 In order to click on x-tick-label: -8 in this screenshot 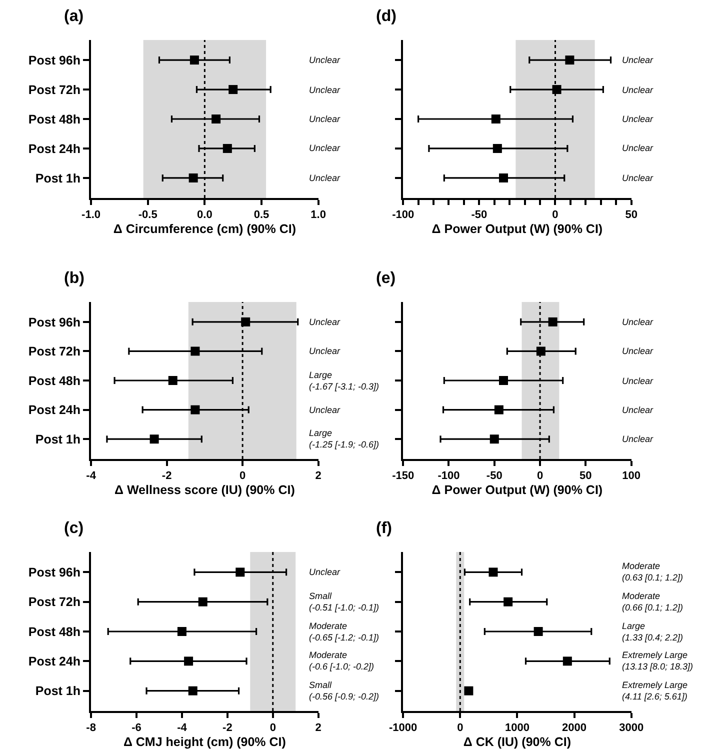, I will do `click(91, 728)`.